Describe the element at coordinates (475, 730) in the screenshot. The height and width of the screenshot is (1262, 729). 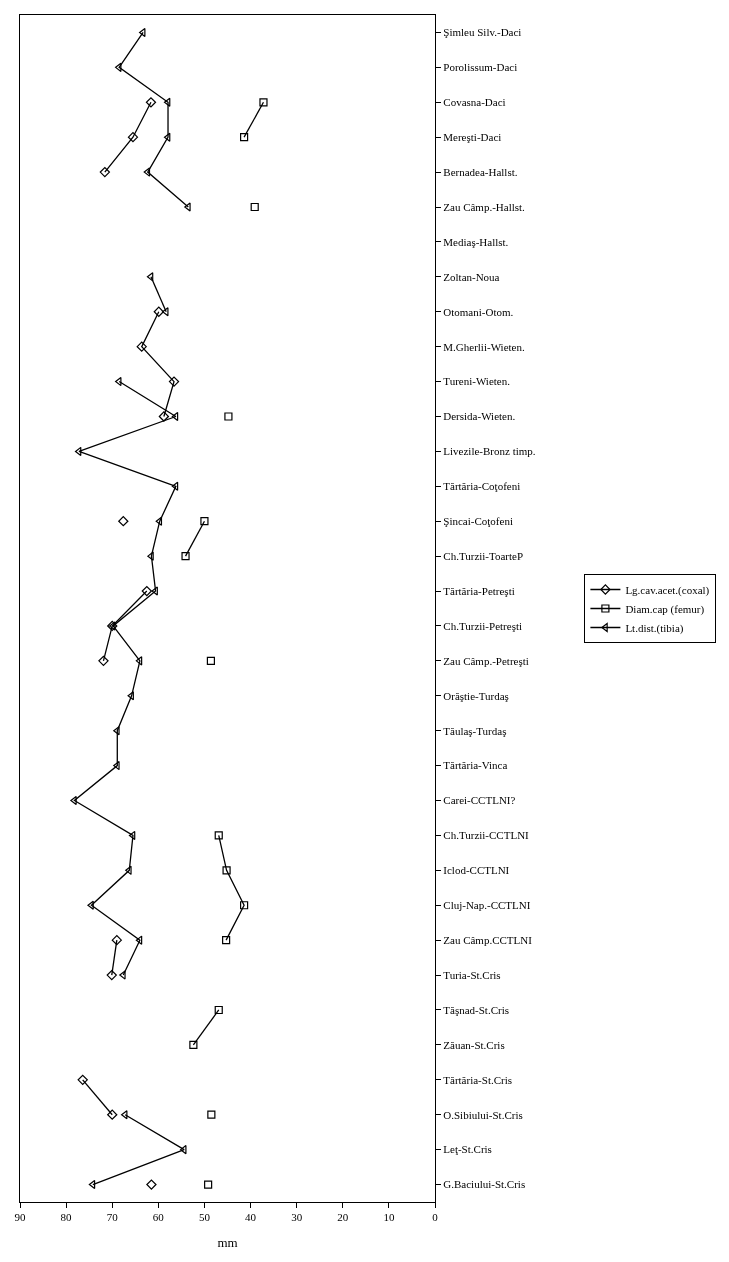
I see `y-tick-label: Tăulaş-Turdaş` at that location.